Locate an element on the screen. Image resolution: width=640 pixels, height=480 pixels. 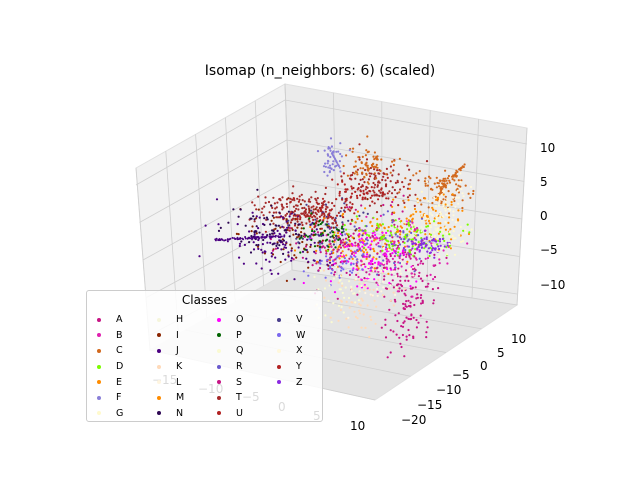
legend-label: I is located at coordinates (177, 335).